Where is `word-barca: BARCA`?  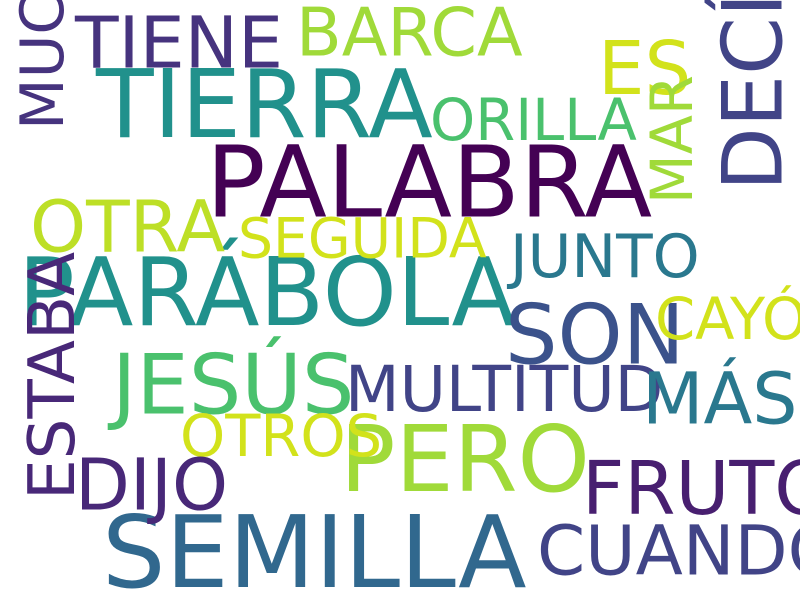 word-barca: BARCA is located at coordinates (409, 33).